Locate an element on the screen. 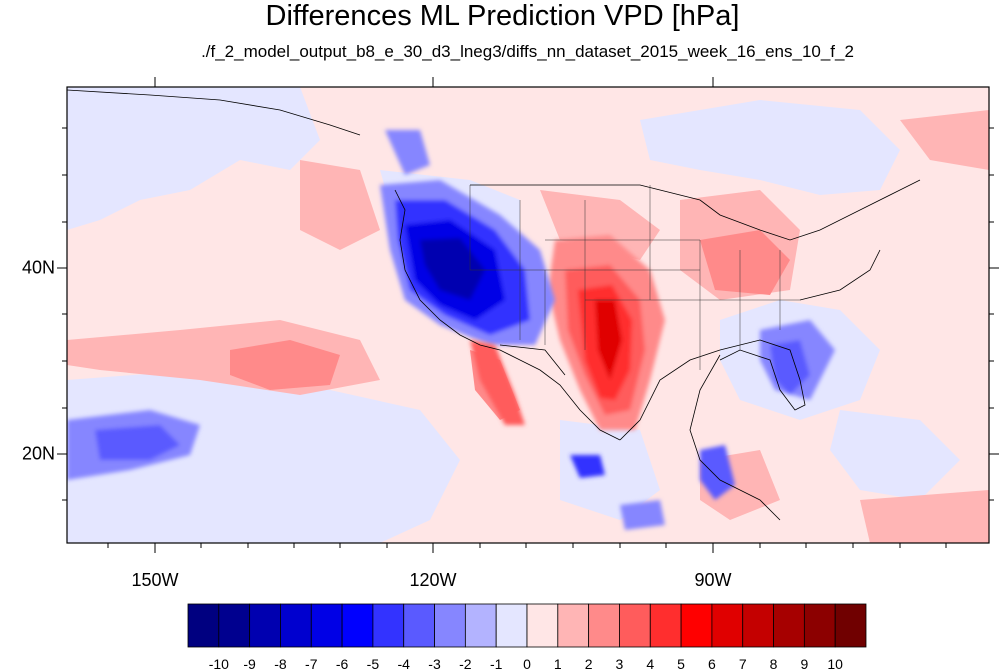 This screenshot has width=1005, height=672. colorbar-tick-label: 0 is located at coordinates (527, 664).